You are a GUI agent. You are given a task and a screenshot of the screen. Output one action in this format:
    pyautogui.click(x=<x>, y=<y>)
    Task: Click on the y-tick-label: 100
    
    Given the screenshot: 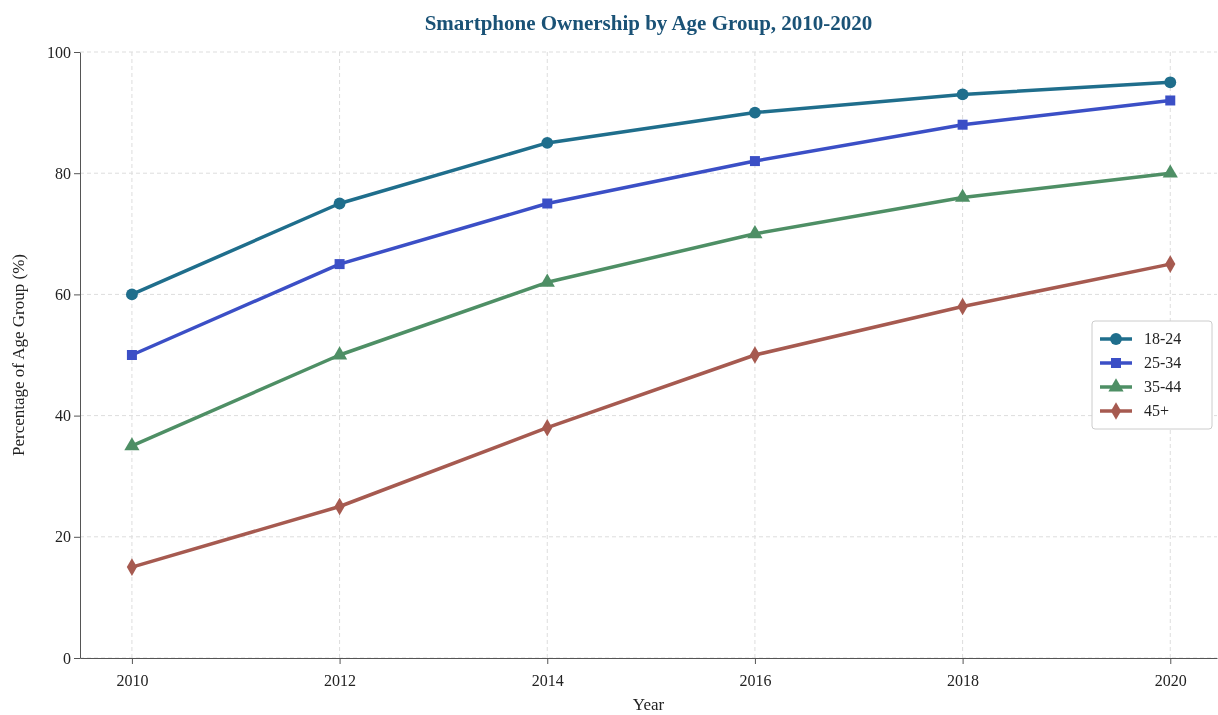 What is the action you would take?
    pyautogui.click(x=59, y=52)
    